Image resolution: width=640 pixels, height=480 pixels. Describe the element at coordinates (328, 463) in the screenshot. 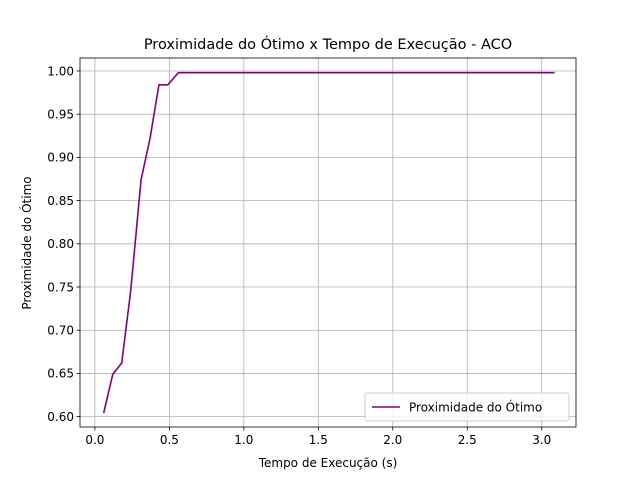

I see `x-axis-label: Tempo de Execução (s)` at that location.